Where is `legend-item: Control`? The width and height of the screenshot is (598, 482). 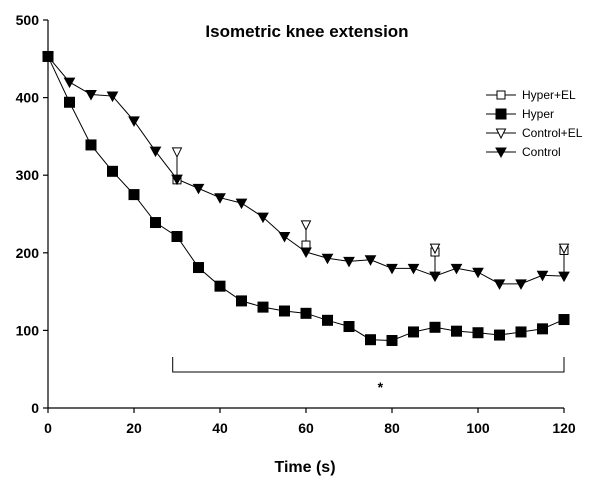
legend-item: Control is located at coordinates (523, 152).